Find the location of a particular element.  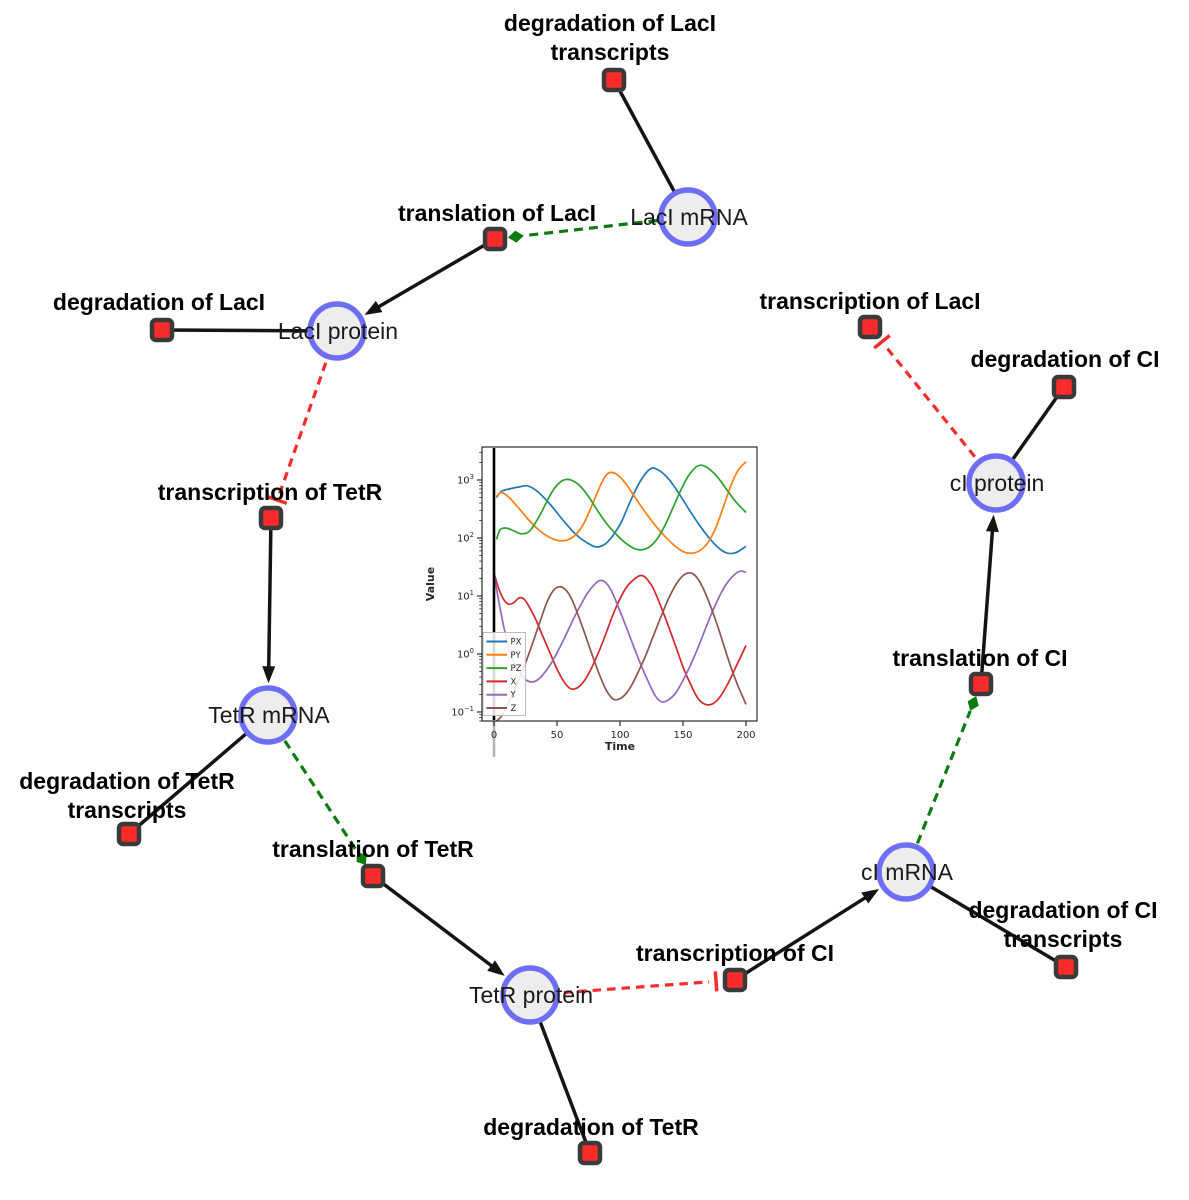

edge-translation_tetr-tetr_protein-production is located at coordinates (438, 925).